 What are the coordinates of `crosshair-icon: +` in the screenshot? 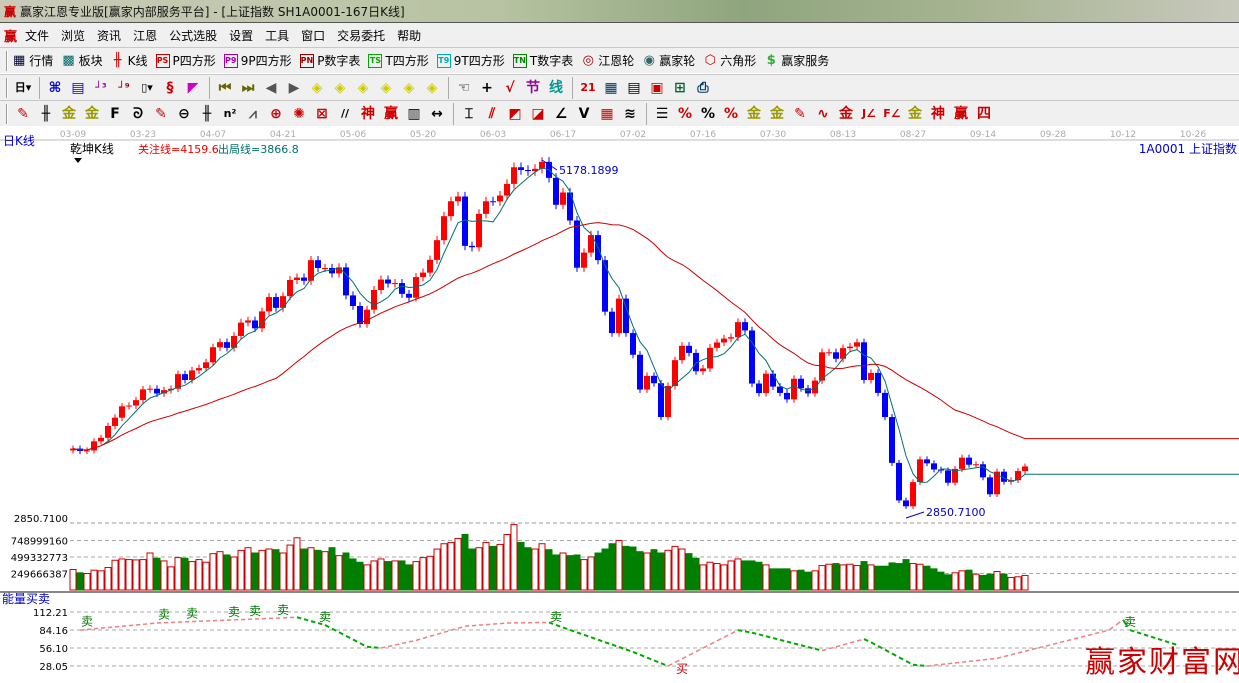 It's located at (487, 87).